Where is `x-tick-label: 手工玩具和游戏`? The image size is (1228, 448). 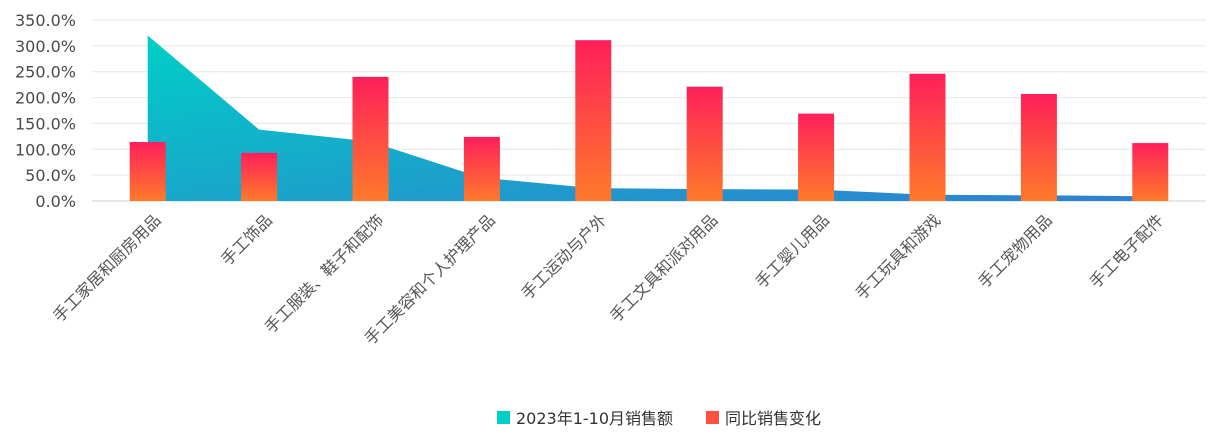
x-tick-label: 手工玩具和游戏 is located at coordinates (898, 256).